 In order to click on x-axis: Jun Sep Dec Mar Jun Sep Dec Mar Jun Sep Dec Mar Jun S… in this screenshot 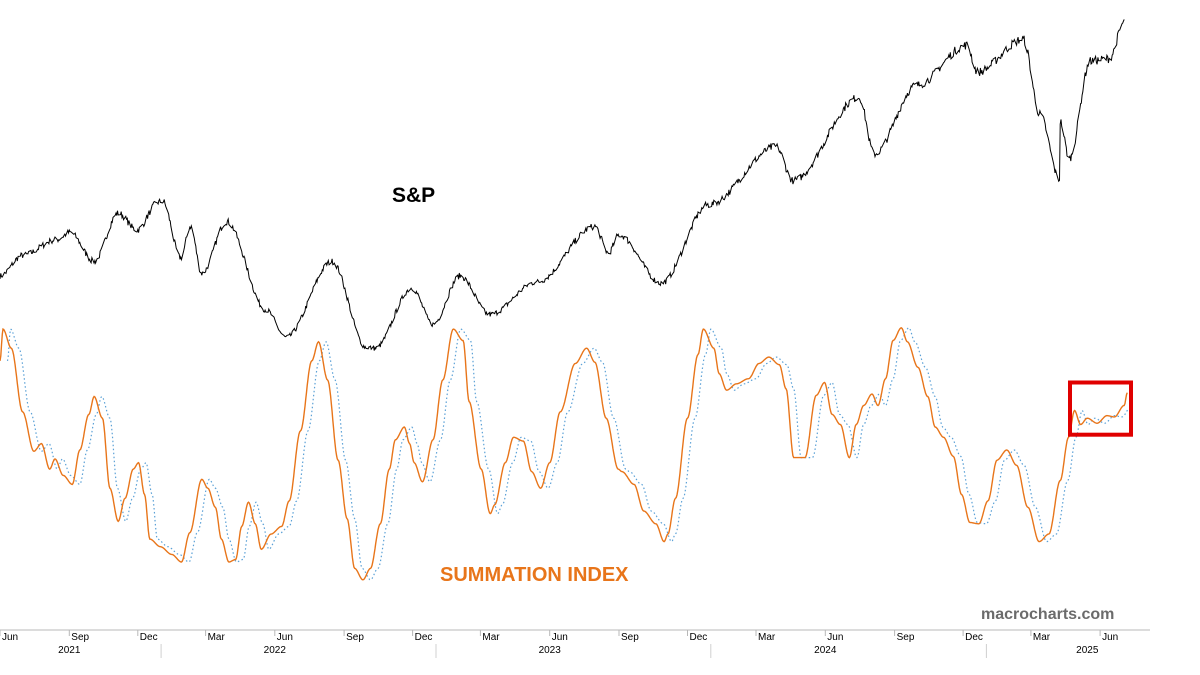, I will do `click(575, 643)`.